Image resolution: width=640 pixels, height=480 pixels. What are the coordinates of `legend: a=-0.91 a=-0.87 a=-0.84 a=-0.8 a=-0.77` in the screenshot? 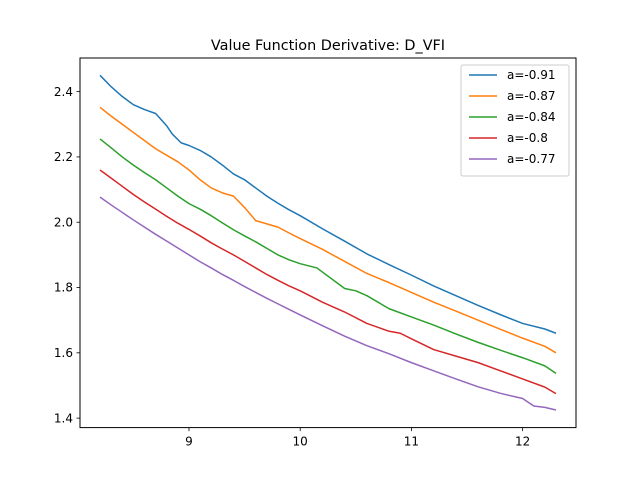 It's located at (515, 120).